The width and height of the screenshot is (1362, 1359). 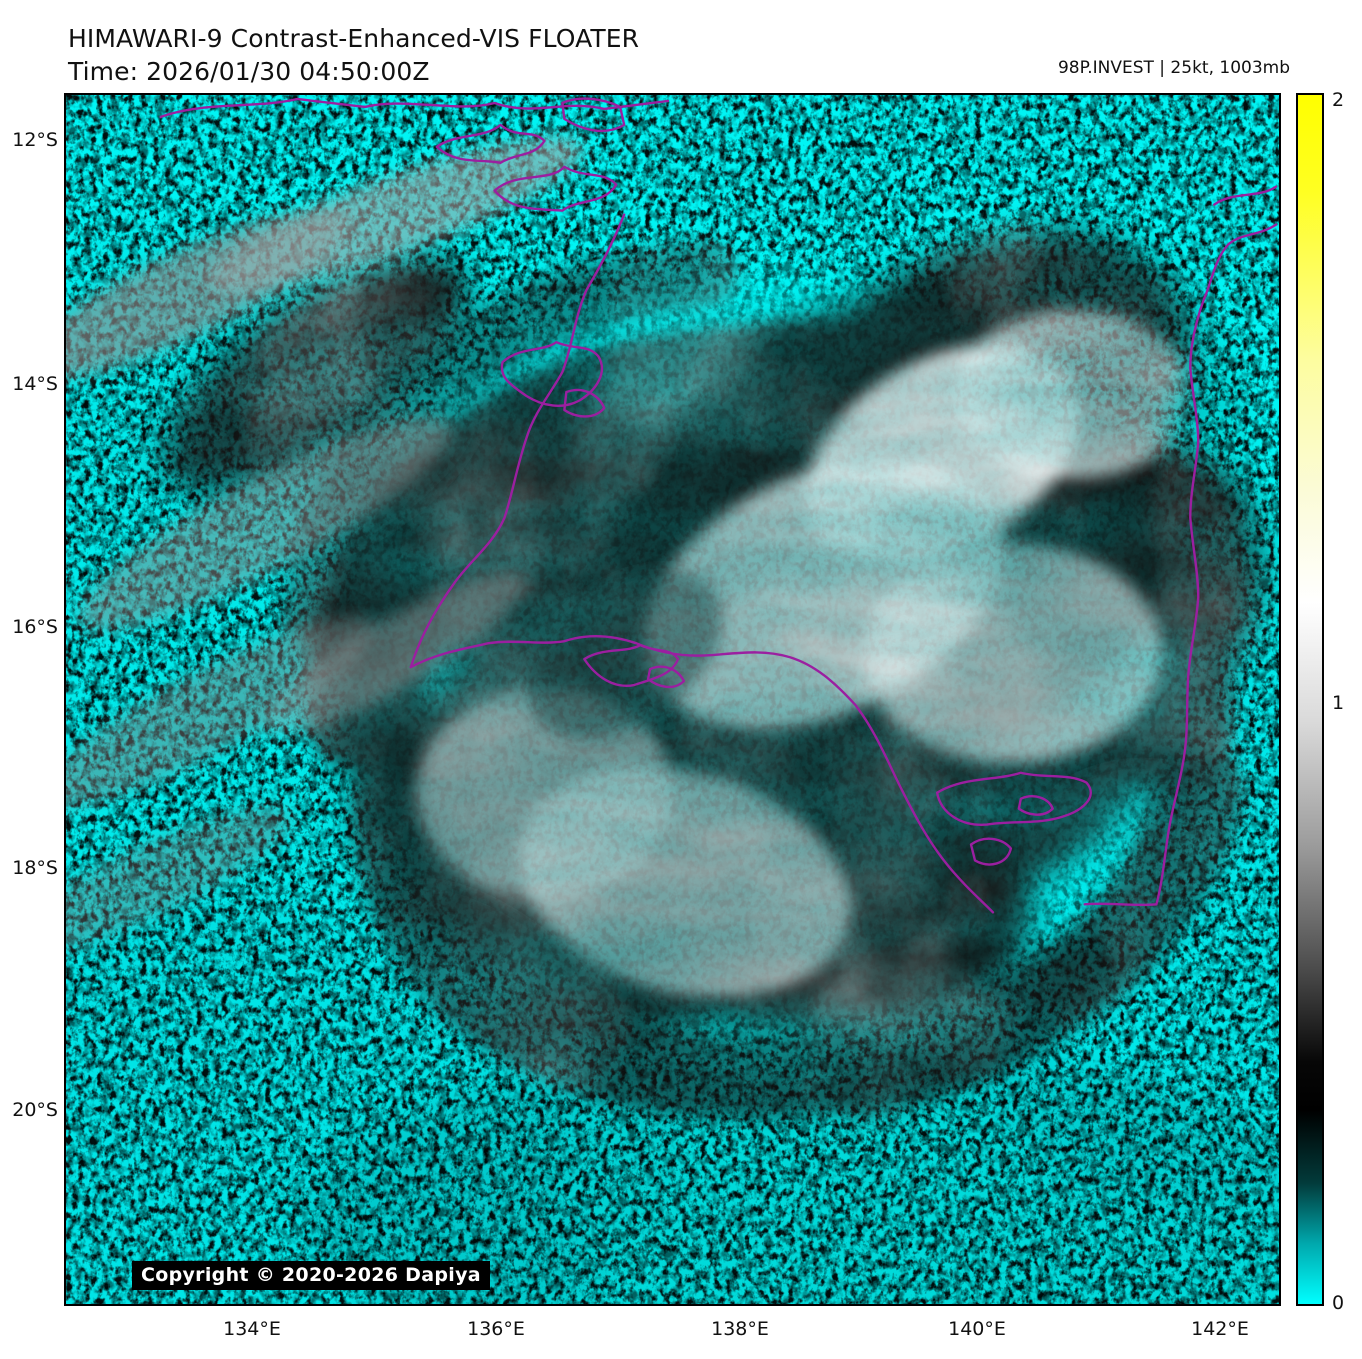 What do you see at coordinates (35, 384) in the screenshot?
I see `y-tick-14s: 14°S` at bounding box center [35, 384].